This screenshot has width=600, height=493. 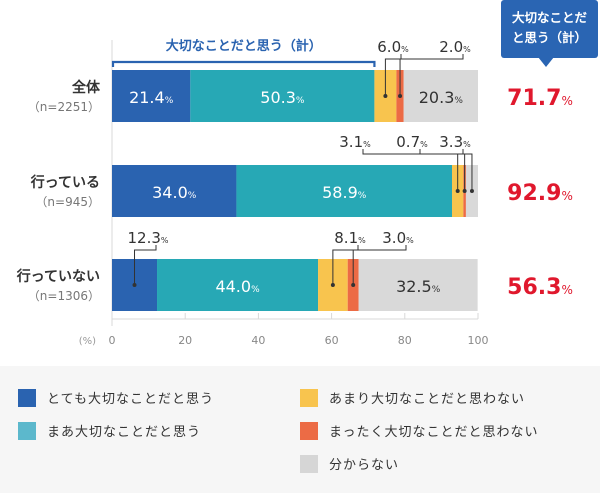 What do you see at coordinates (258, 340) in the screenshot?
I see `x-tick-label: 40` at bounding box center [258, 340].